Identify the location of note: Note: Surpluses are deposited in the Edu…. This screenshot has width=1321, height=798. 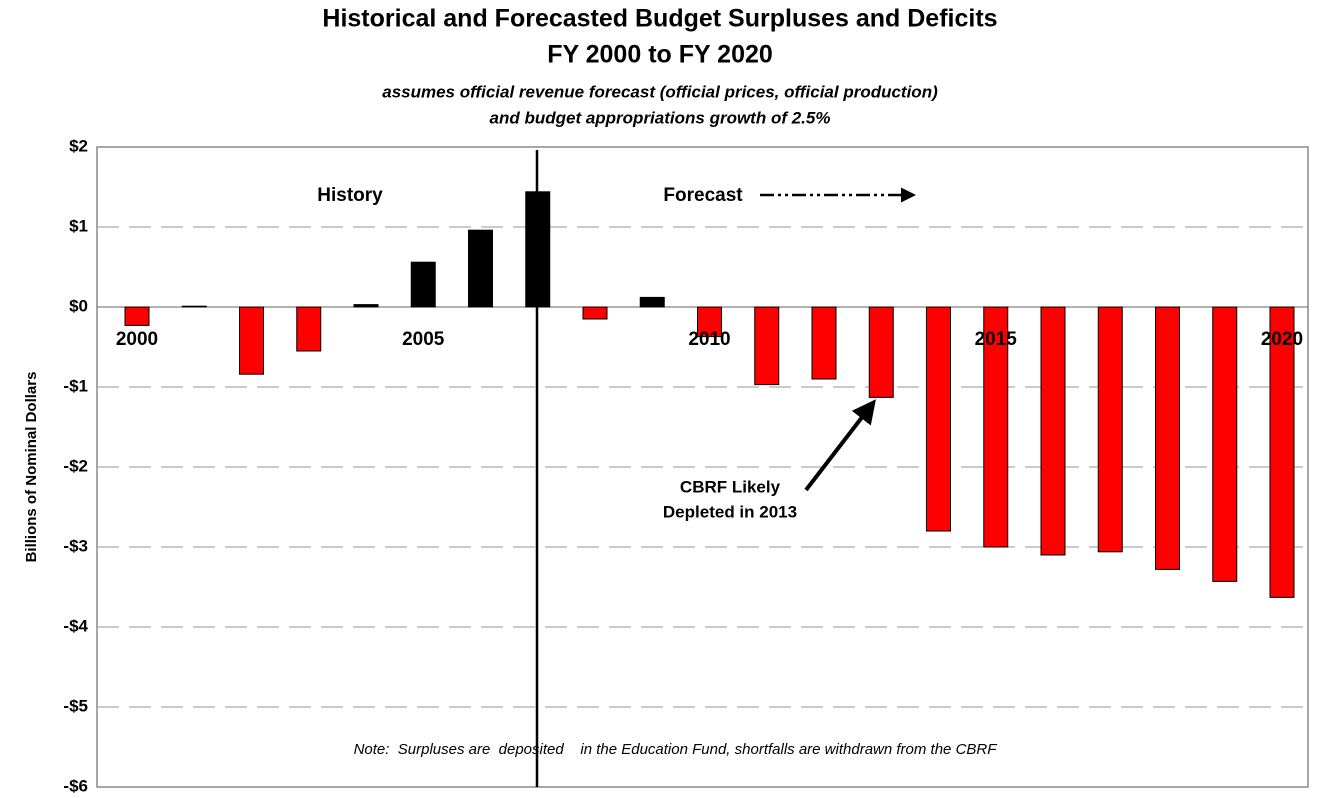
(676, 749).